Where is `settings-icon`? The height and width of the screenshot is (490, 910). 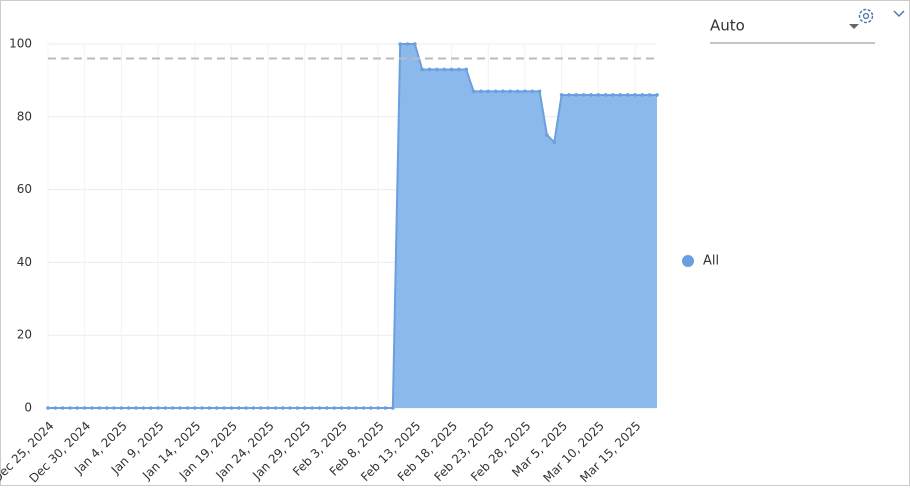 settings-icon is located at coordinates (866, 16).